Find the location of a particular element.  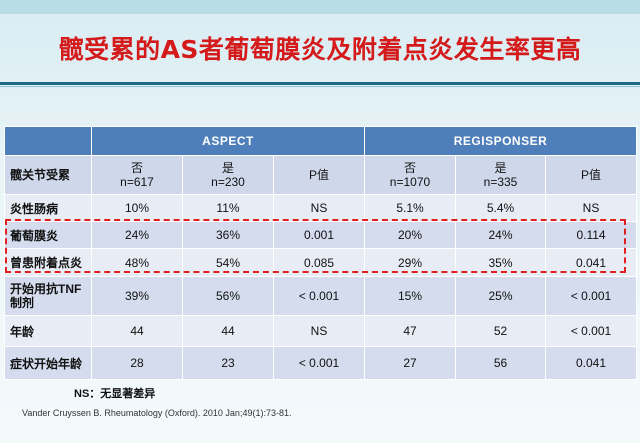

row-label: 葡萄膜炎 is located at coordinates (48, 235).